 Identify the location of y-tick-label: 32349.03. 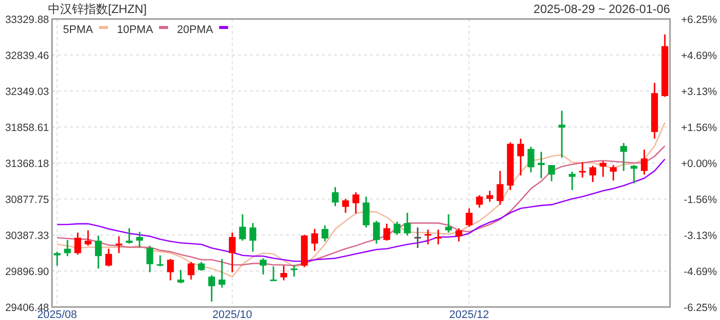
(27, 92).